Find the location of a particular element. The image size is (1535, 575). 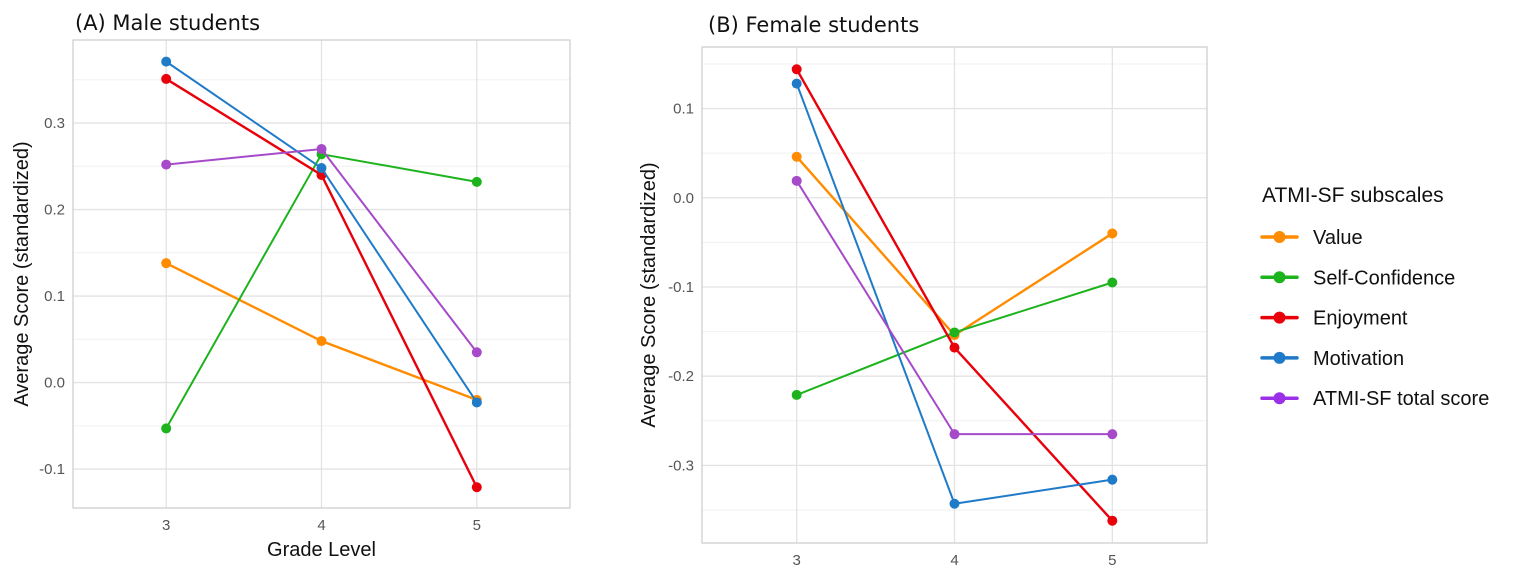

panel-title: (B) Female students is located at coordinates (813, 25).